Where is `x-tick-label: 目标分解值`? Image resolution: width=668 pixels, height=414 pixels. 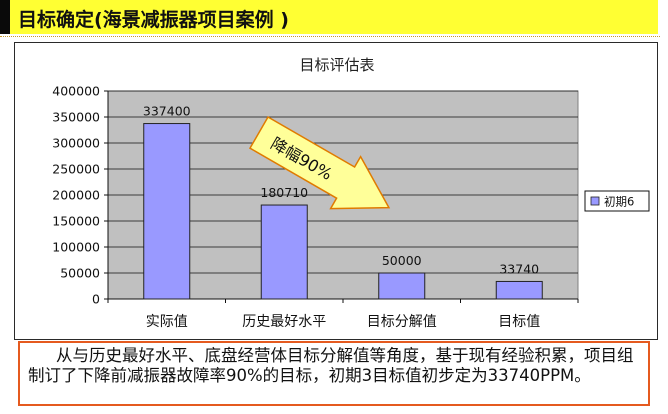
x-tick-label: 目标分解值 is located at coordinates (402, 322).